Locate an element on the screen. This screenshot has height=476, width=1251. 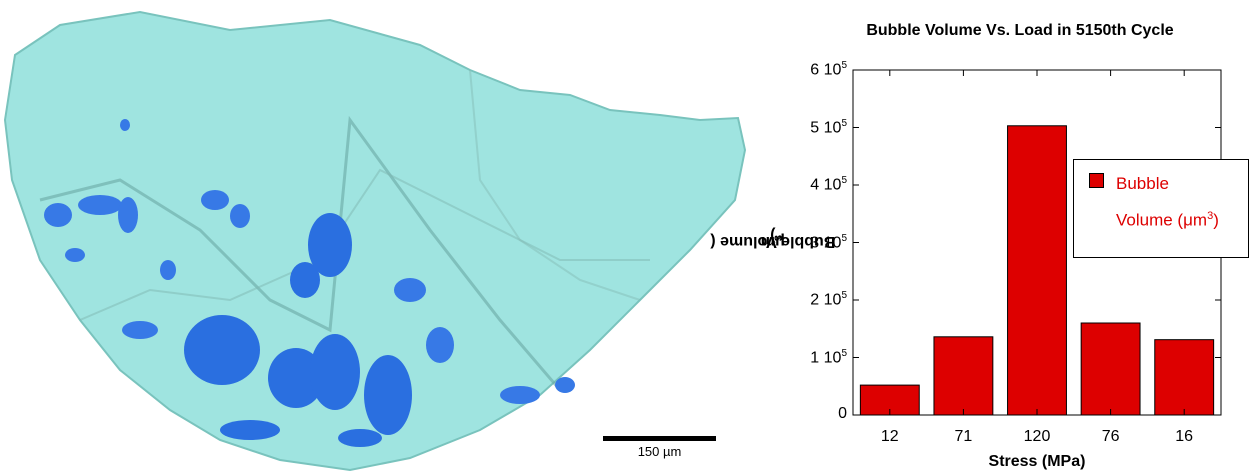
y-tick-label-text: 1 10 is located at coordinates (826, 357).